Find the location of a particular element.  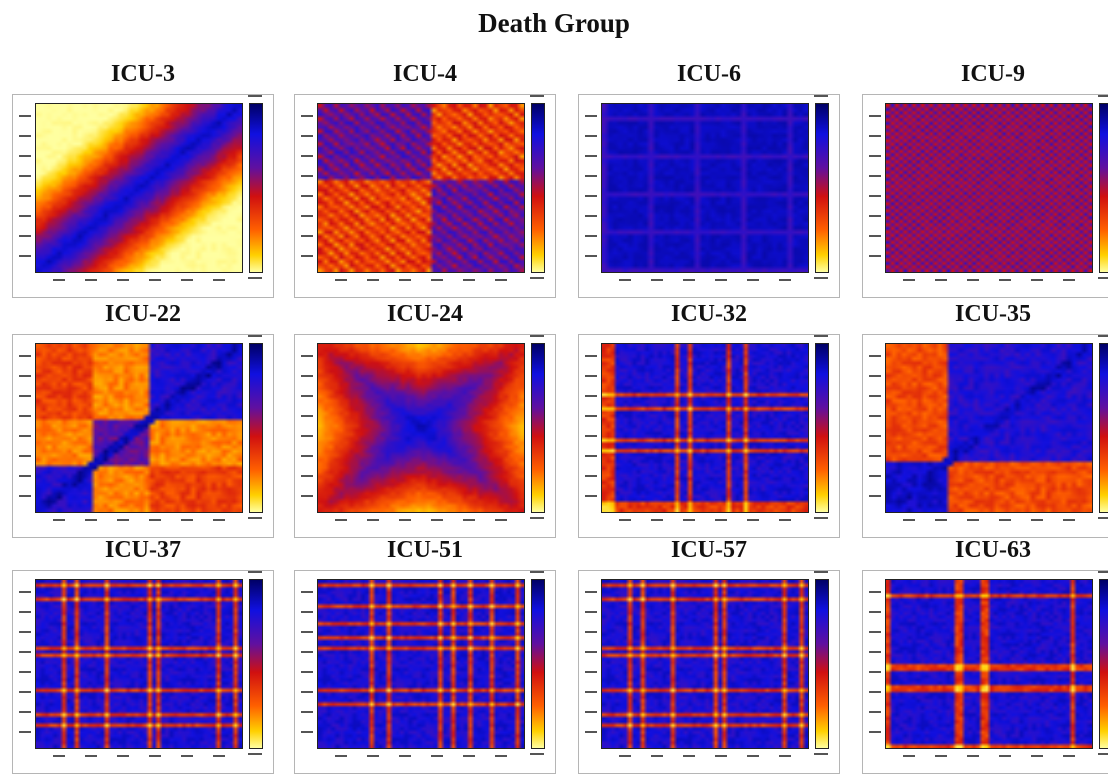

heatmap-panel: ICU-51 is located at coordinates (425, 655).